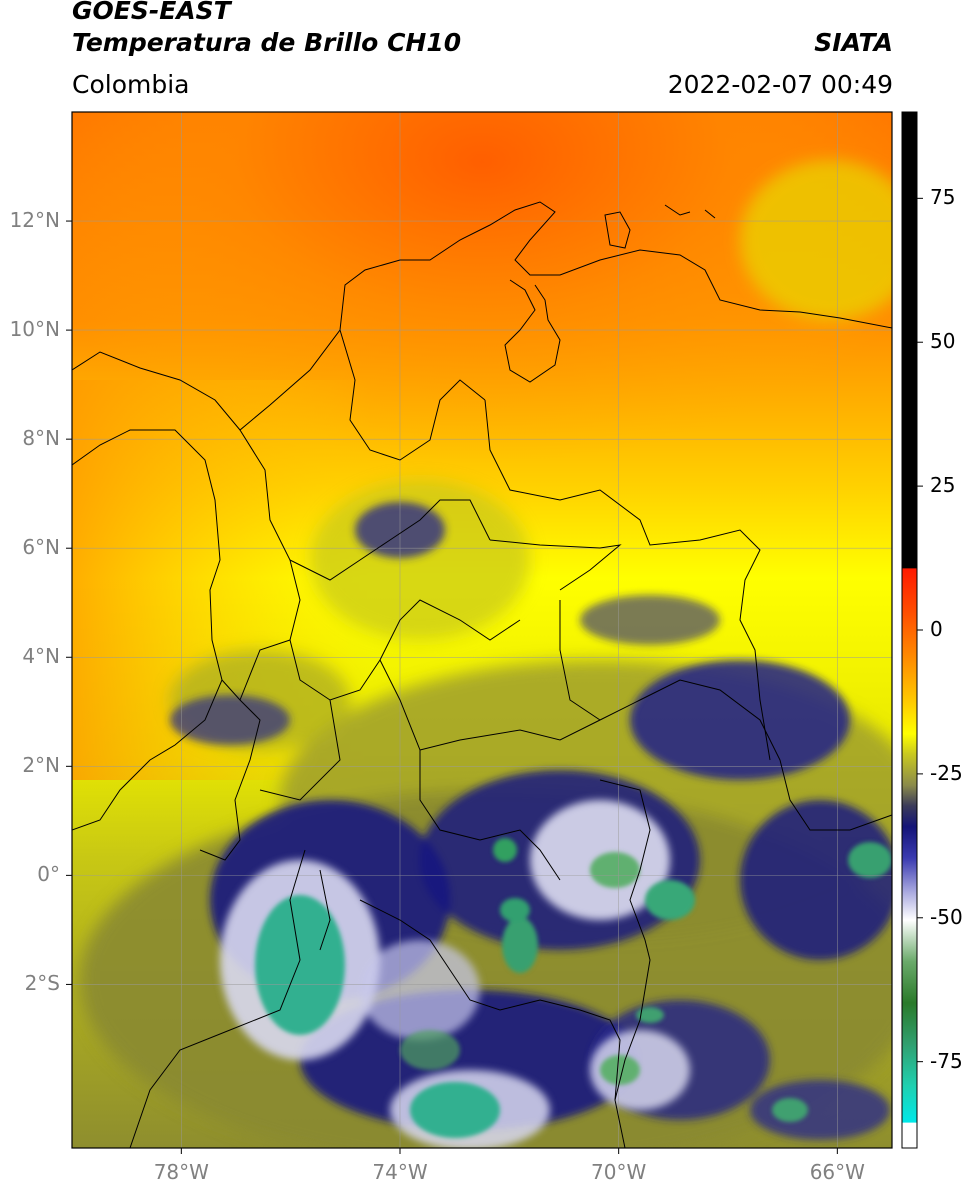  I want to click on colorbar-label: -75, so click(946, 1060).